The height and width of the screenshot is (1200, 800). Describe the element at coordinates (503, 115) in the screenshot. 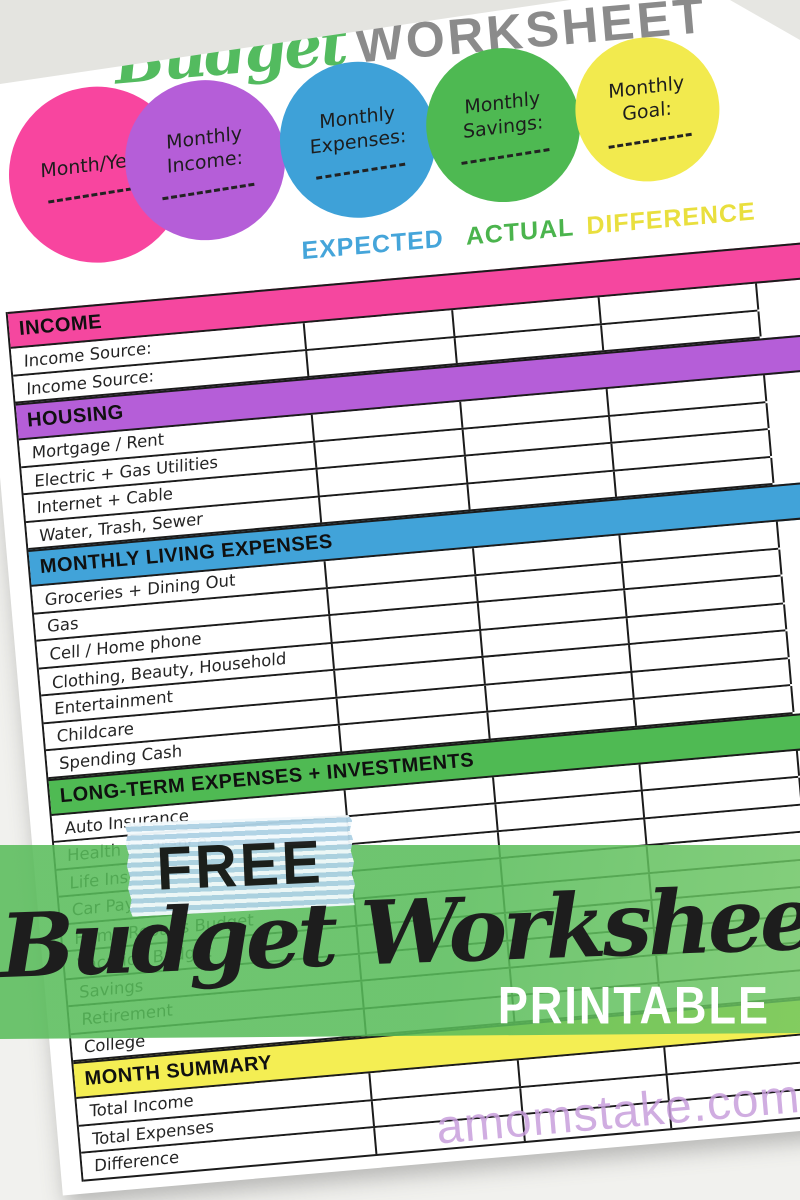

I see `circle-label: Monthly Savings:` at that location.